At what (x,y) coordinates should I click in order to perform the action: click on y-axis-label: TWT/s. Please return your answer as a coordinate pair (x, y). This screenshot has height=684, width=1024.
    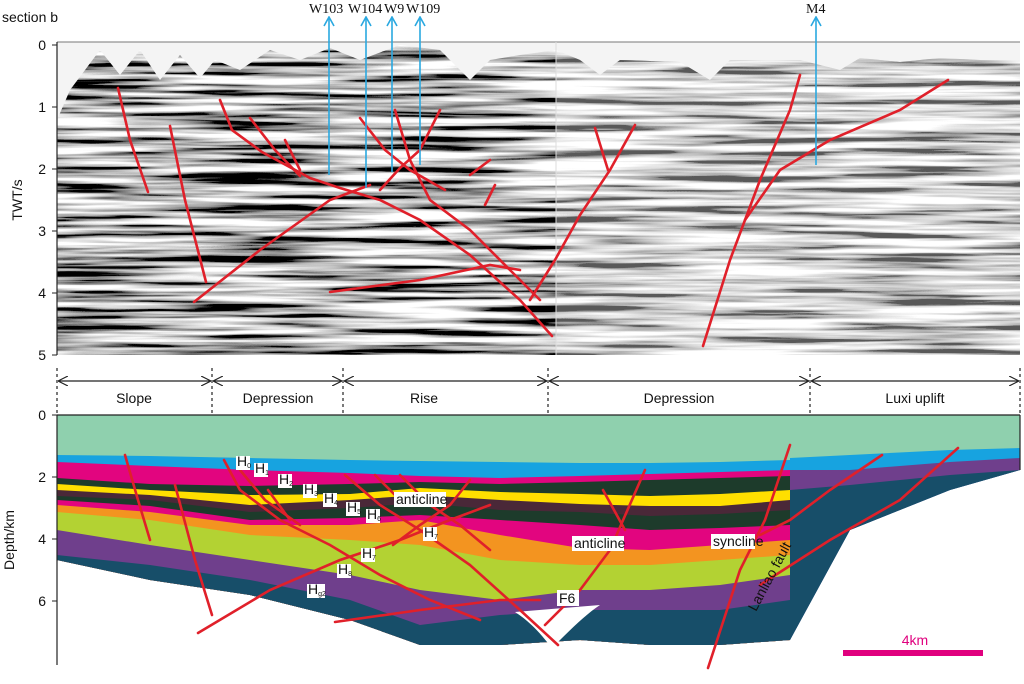
    Looking at the image, I should click on (17, 199).